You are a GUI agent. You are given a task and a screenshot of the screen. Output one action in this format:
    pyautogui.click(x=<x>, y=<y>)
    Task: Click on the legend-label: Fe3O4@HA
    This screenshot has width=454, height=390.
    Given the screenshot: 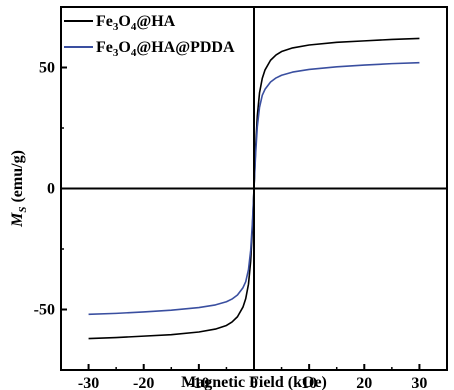 What is the action you would take?
    pyautogui.click(x=136, y=23)
    